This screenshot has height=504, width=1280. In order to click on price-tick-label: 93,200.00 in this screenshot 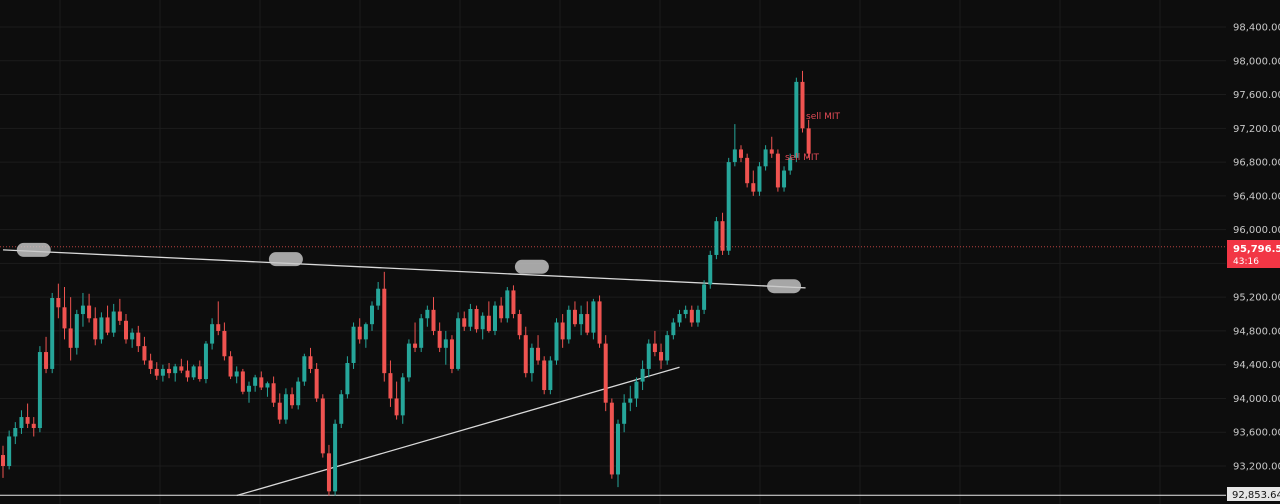, I will do `click(1256, 467)`.